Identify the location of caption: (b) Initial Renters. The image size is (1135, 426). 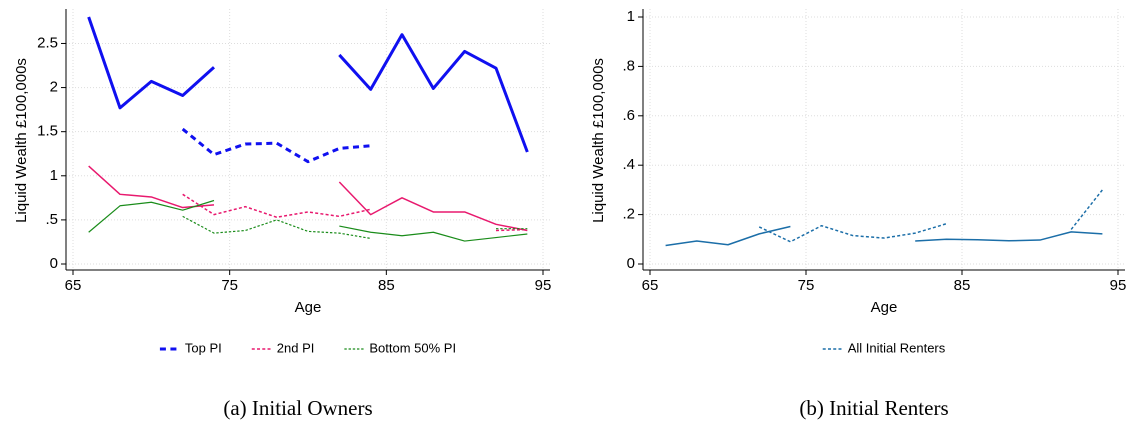
(873, 408).